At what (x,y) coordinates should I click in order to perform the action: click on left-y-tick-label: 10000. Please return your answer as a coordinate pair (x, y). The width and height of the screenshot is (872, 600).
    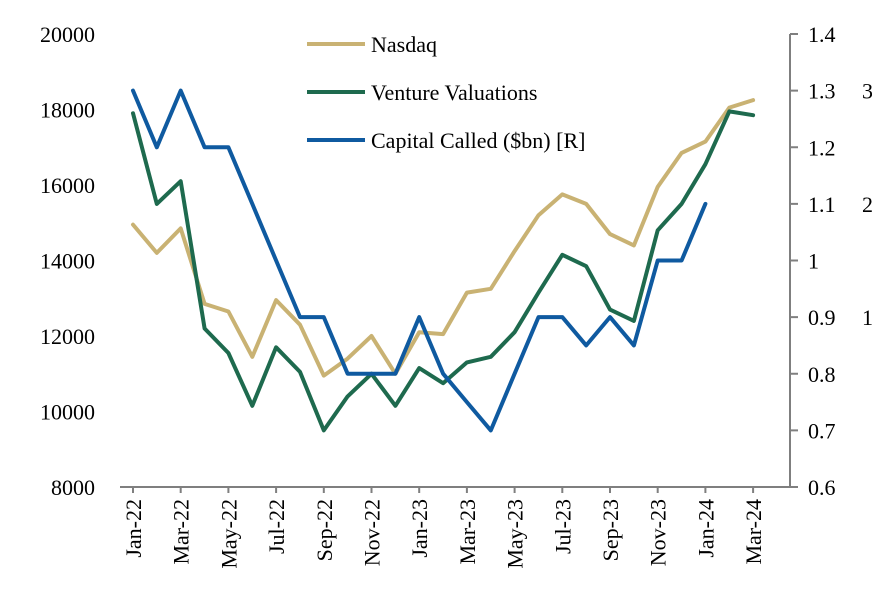
    Looking at the image, I should click on (67, 412).